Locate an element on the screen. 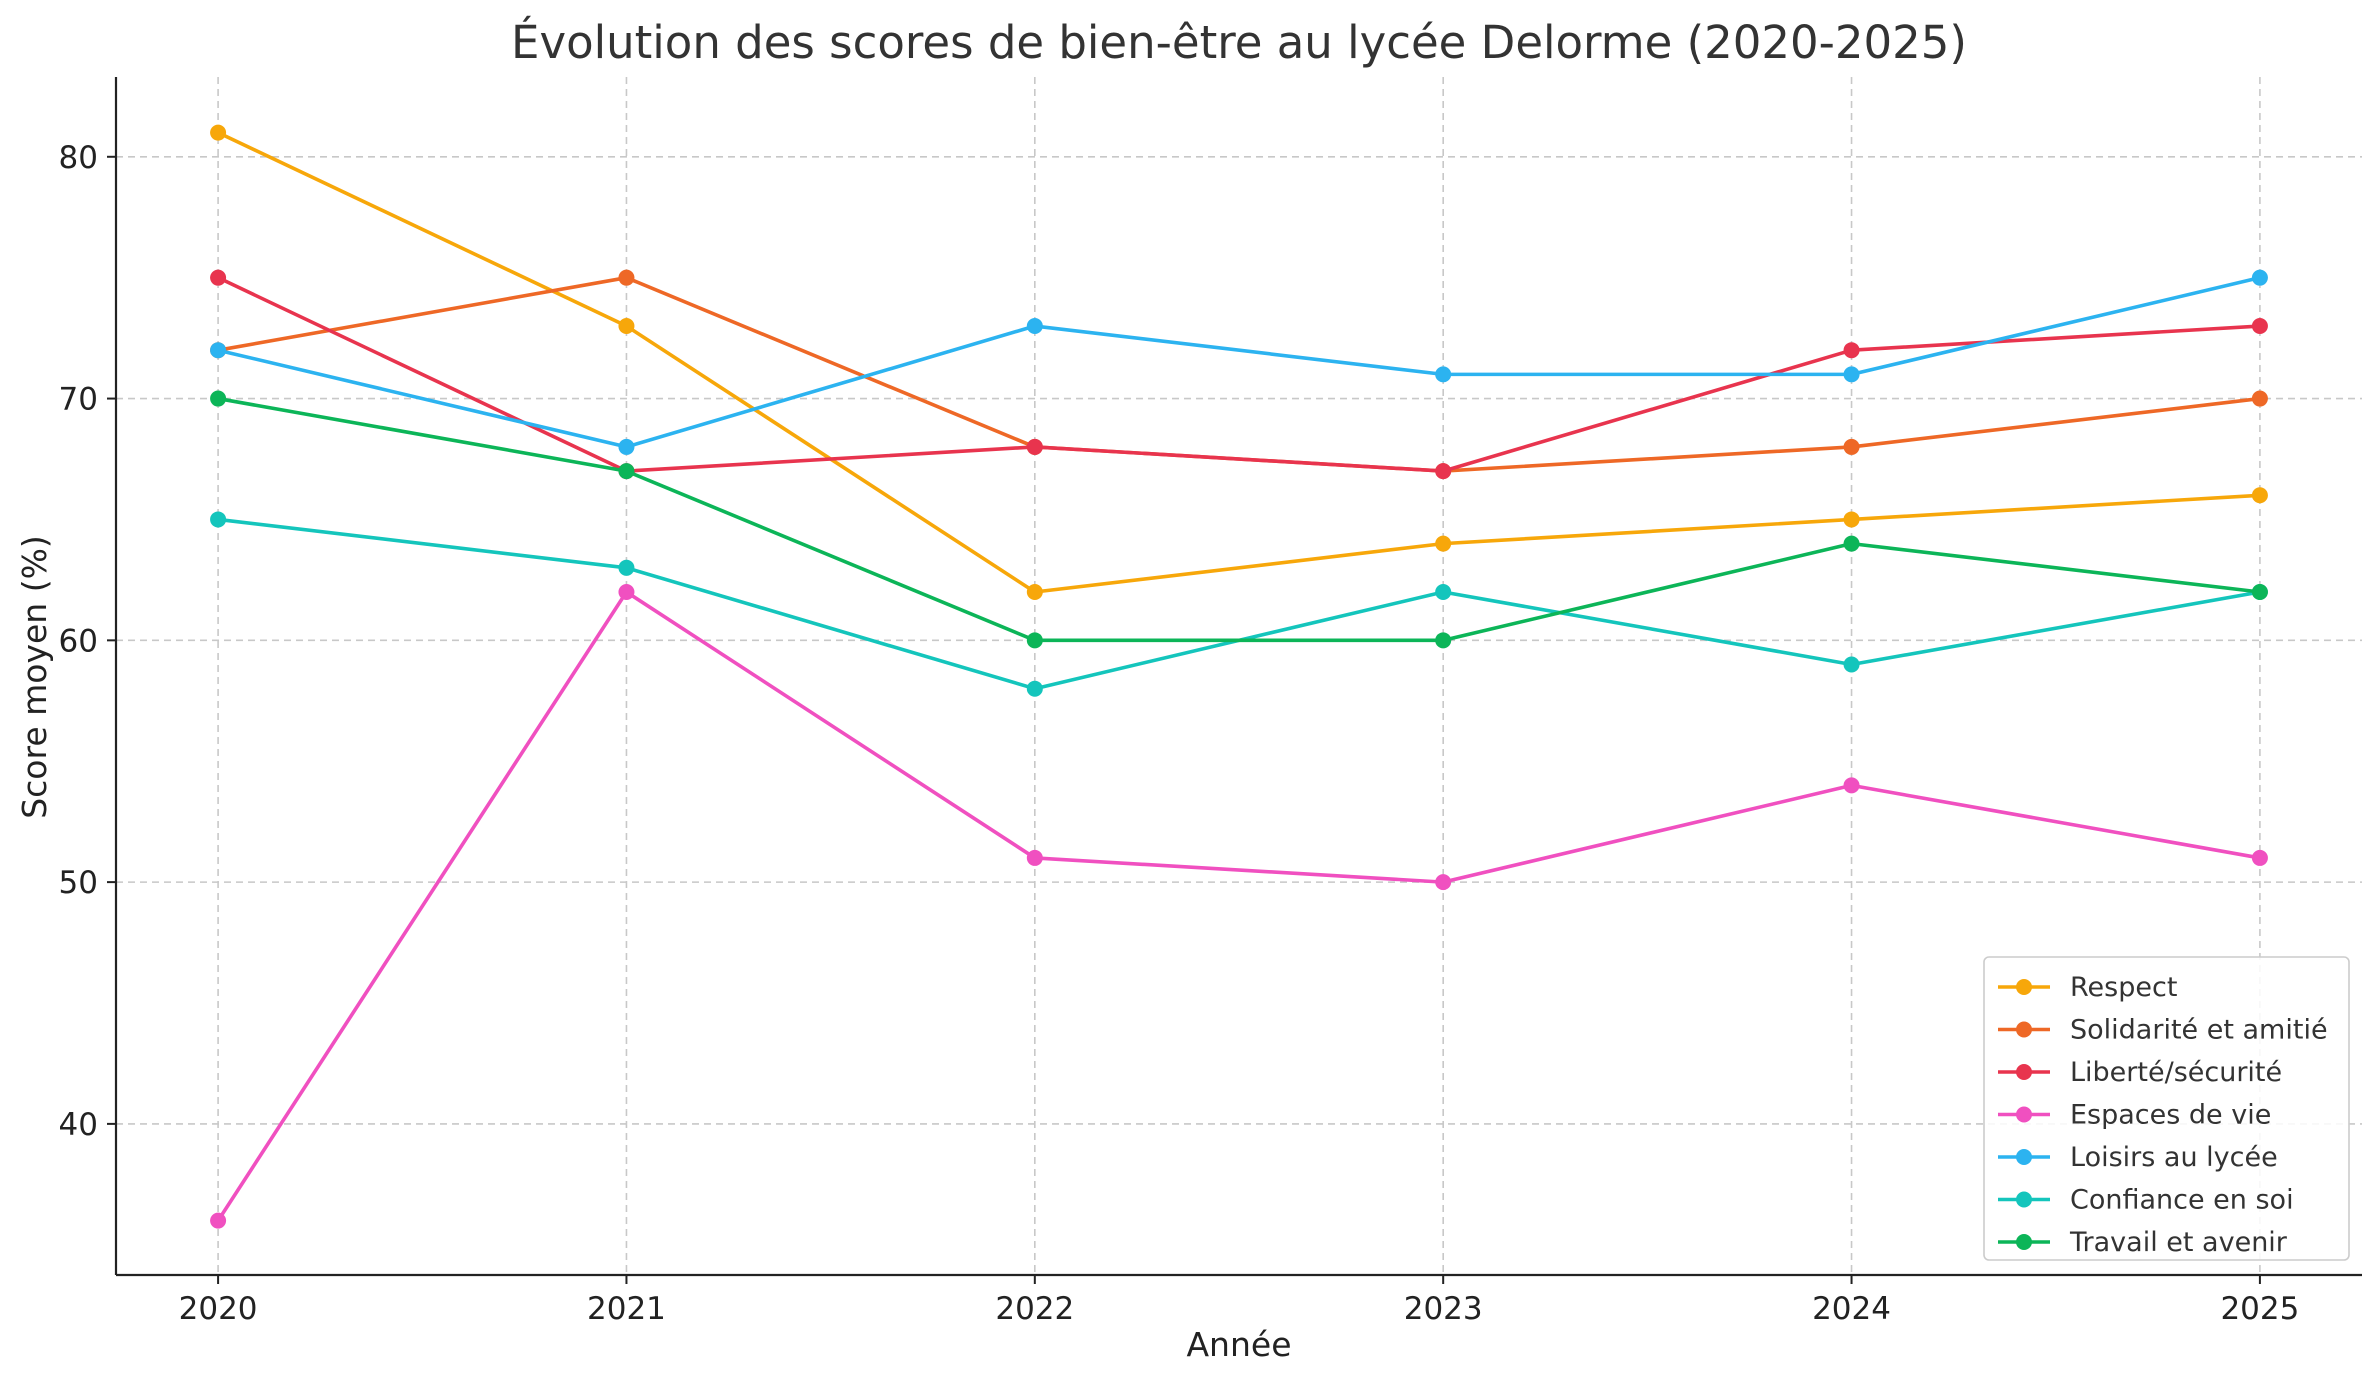 This screenshot has width=2379, height=1380. legend-label: Liberté/sécurité is located at coordinates (2176, 1072).